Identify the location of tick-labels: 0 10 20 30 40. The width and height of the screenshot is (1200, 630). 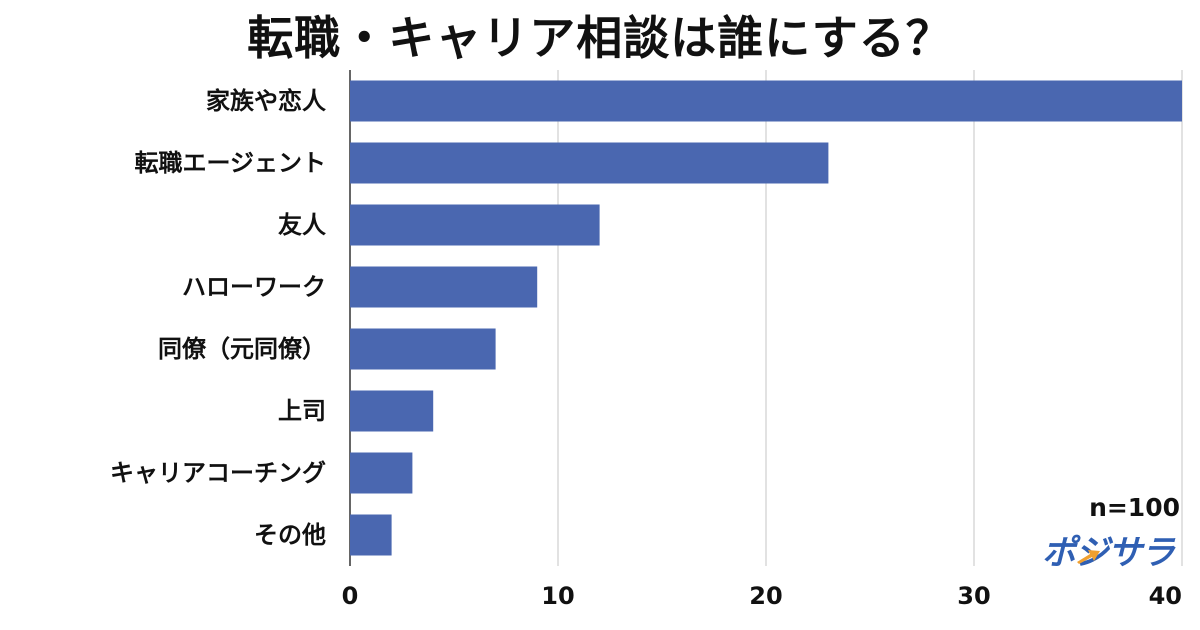
(762, 596).